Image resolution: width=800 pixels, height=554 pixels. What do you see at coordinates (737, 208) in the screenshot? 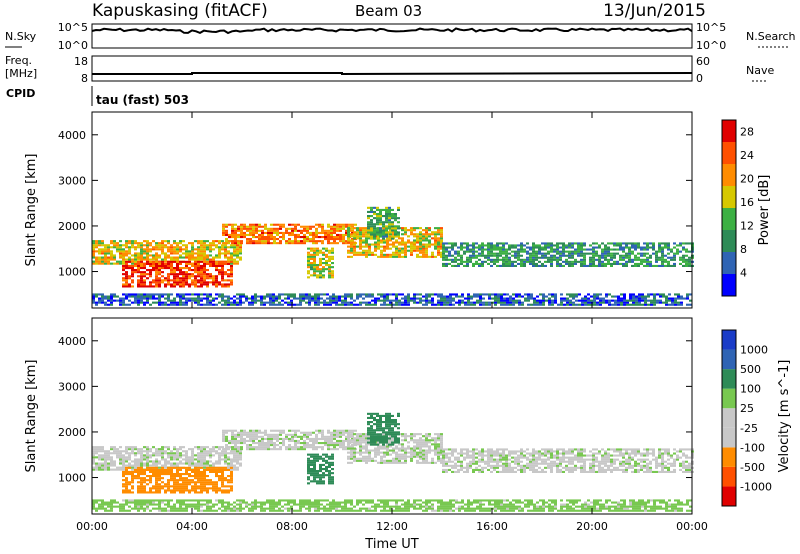
I see `power-colorbar: 4 8 12 16 20 24 28` at bounding box center [737, 208].